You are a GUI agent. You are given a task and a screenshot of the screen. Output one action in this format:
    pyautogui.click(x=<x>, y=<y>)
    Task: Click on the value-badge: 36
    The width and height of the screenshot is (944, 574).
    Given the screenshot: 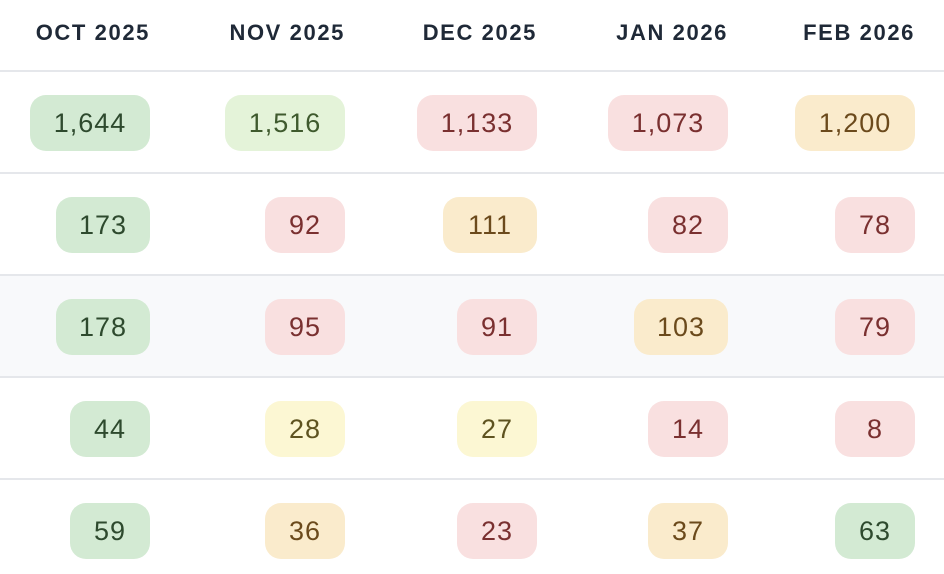 What is the action you would take?
    pyautogui.click(x=305, y=531)
    